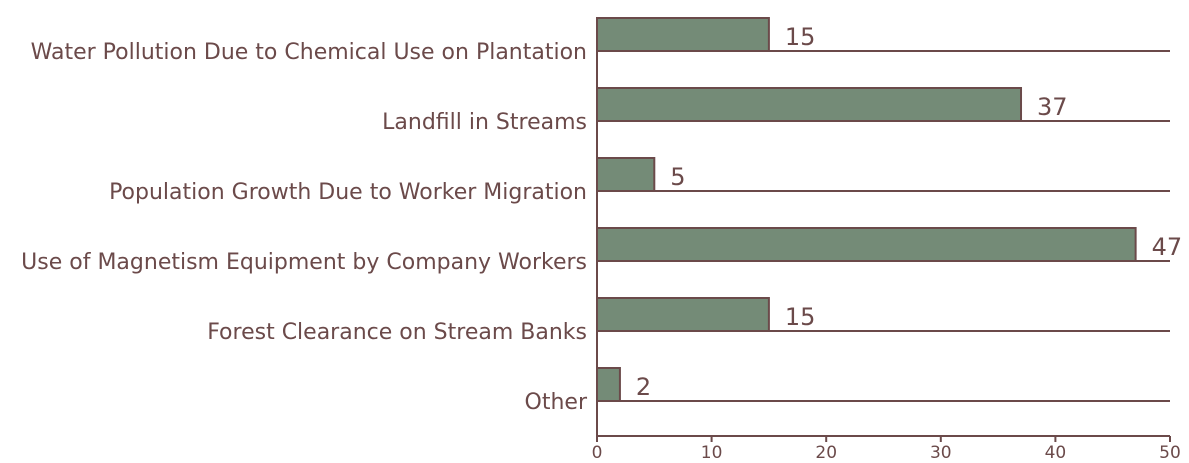 This screenshot has width=1189, height=463. I want to click on category-label: Landfill in Streams, so click(484, 122).